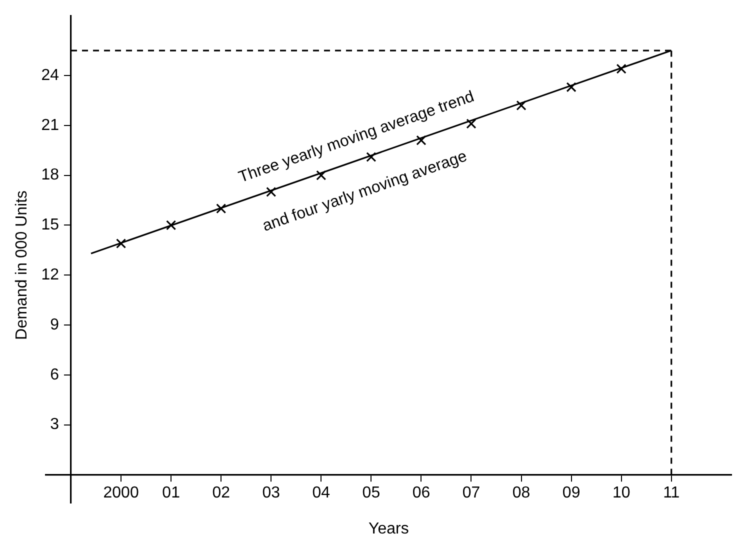  Describe the element at coordinates (50, 175) in the screenshot. I see `y-tick-label: 18` at that location.